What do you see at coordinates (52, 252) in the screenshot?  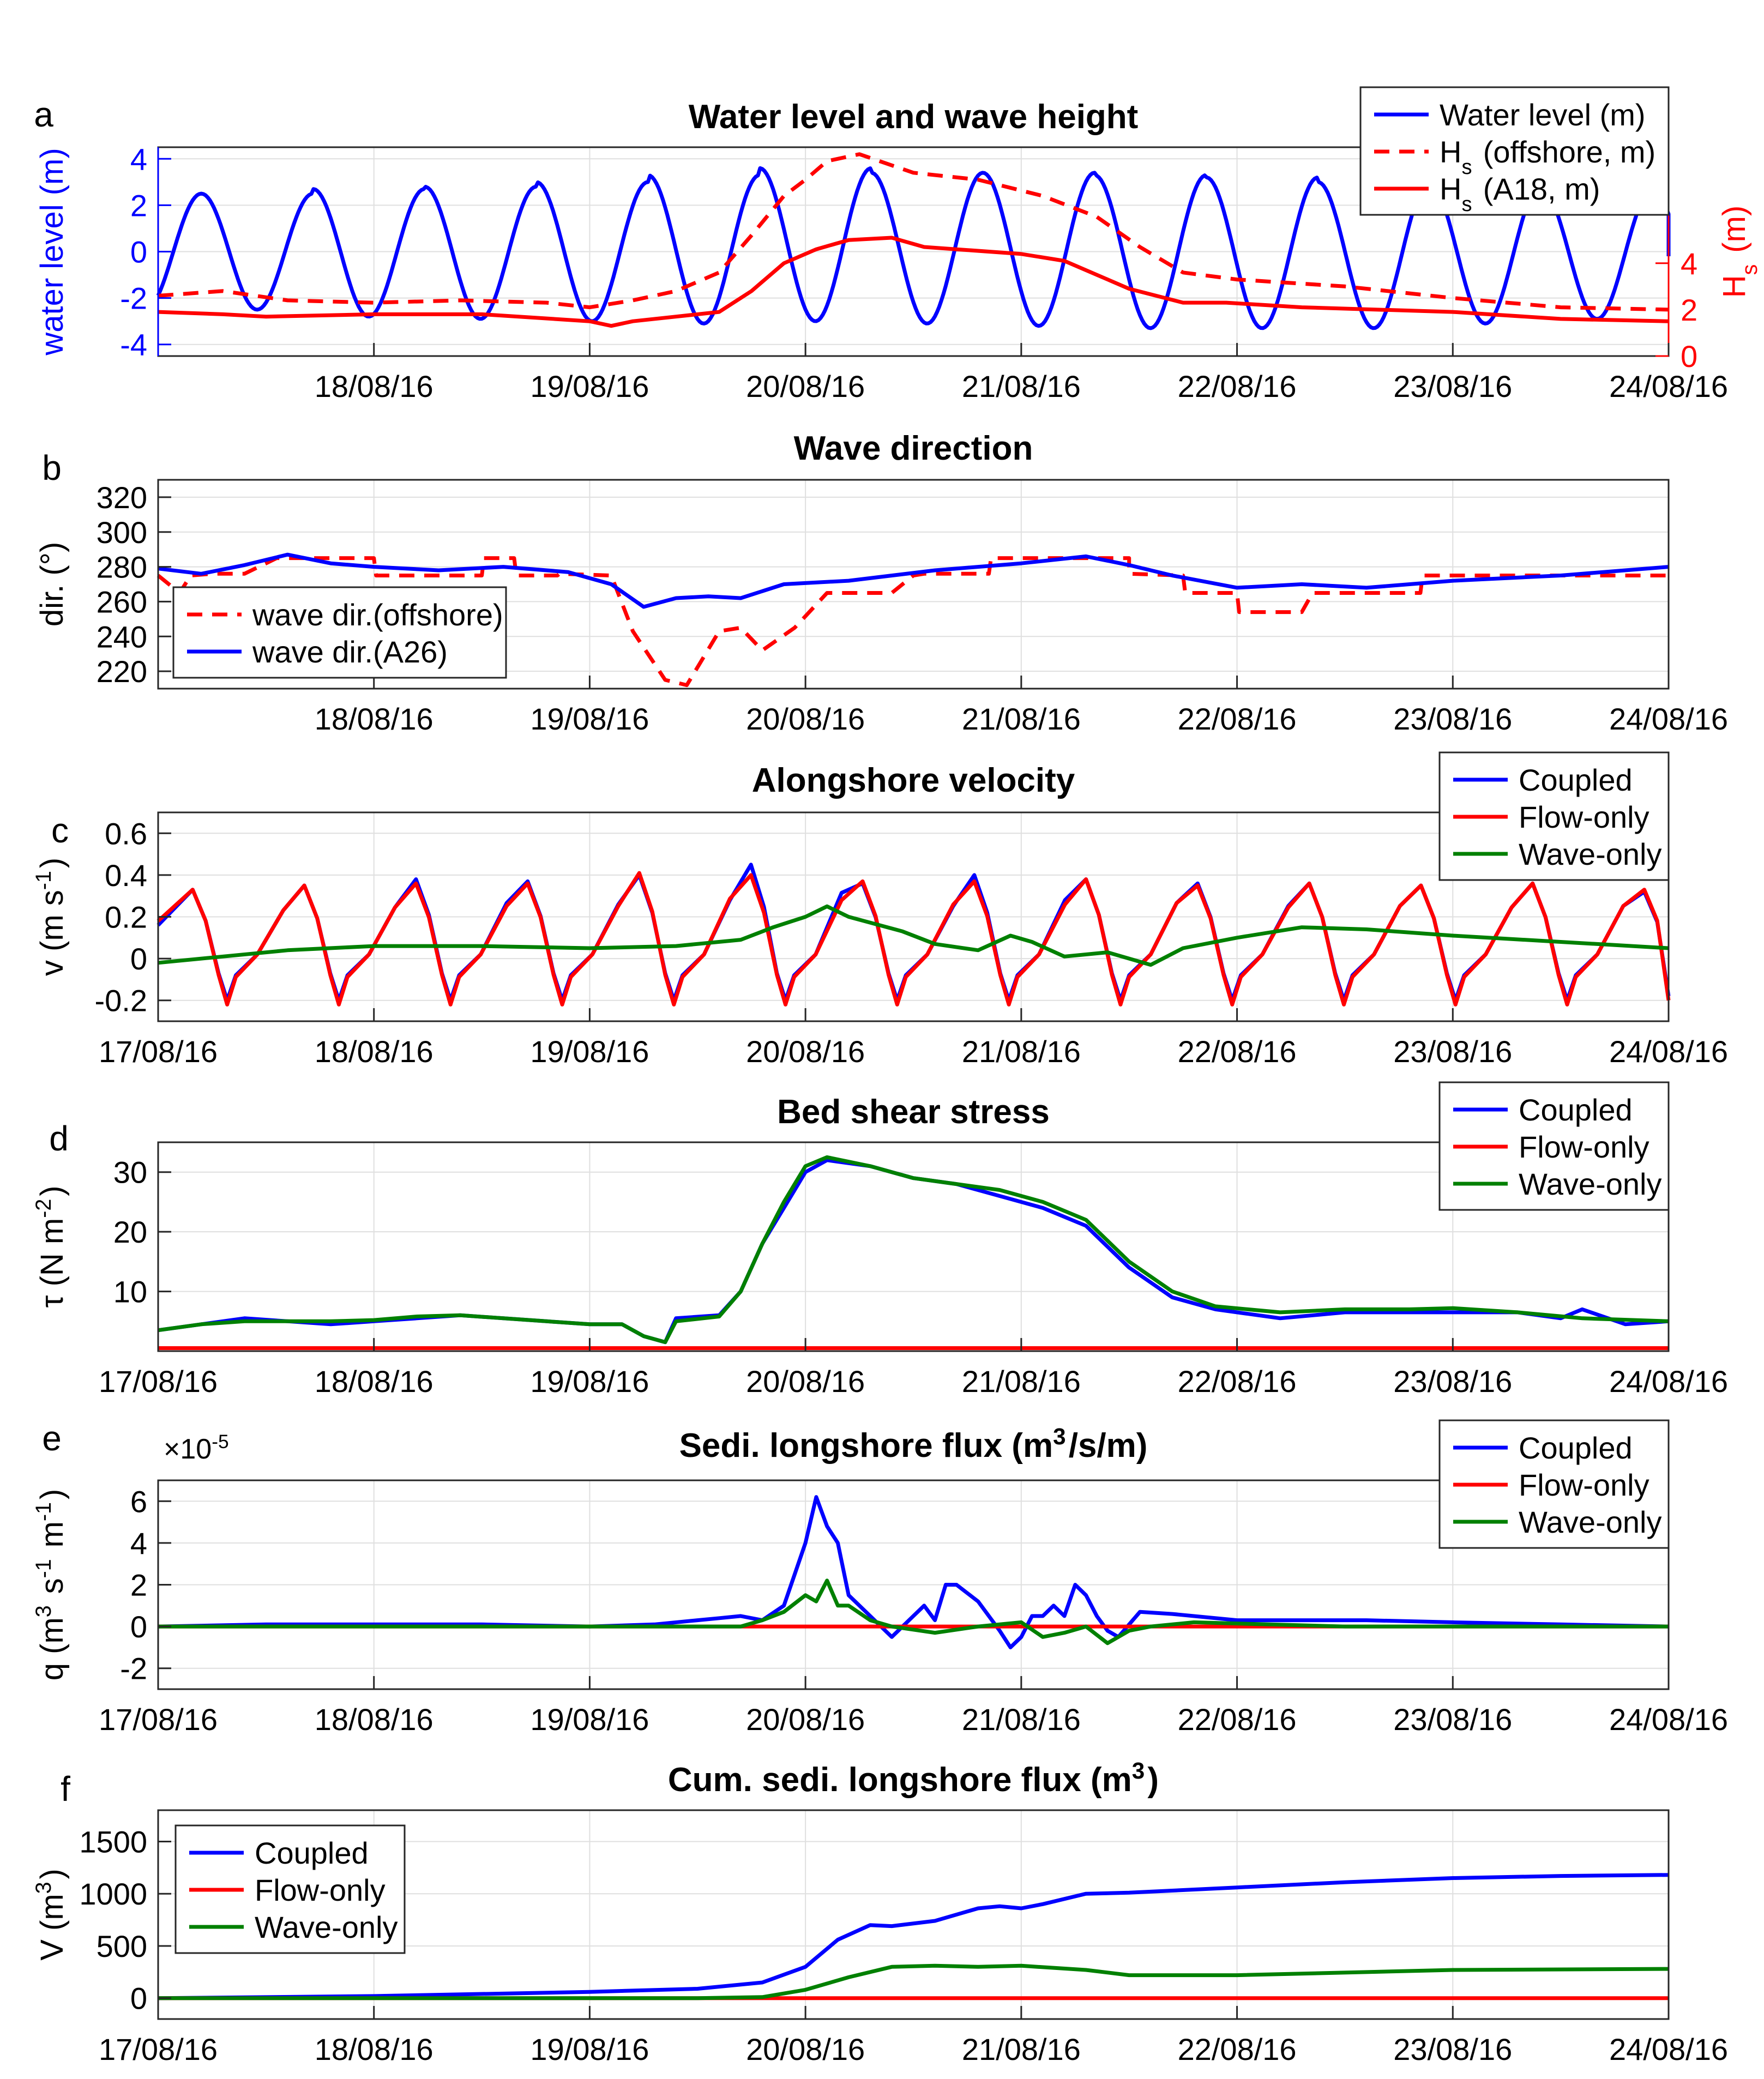 I see `y-axis-label: water level (m)` at bounding box center [52, 252].